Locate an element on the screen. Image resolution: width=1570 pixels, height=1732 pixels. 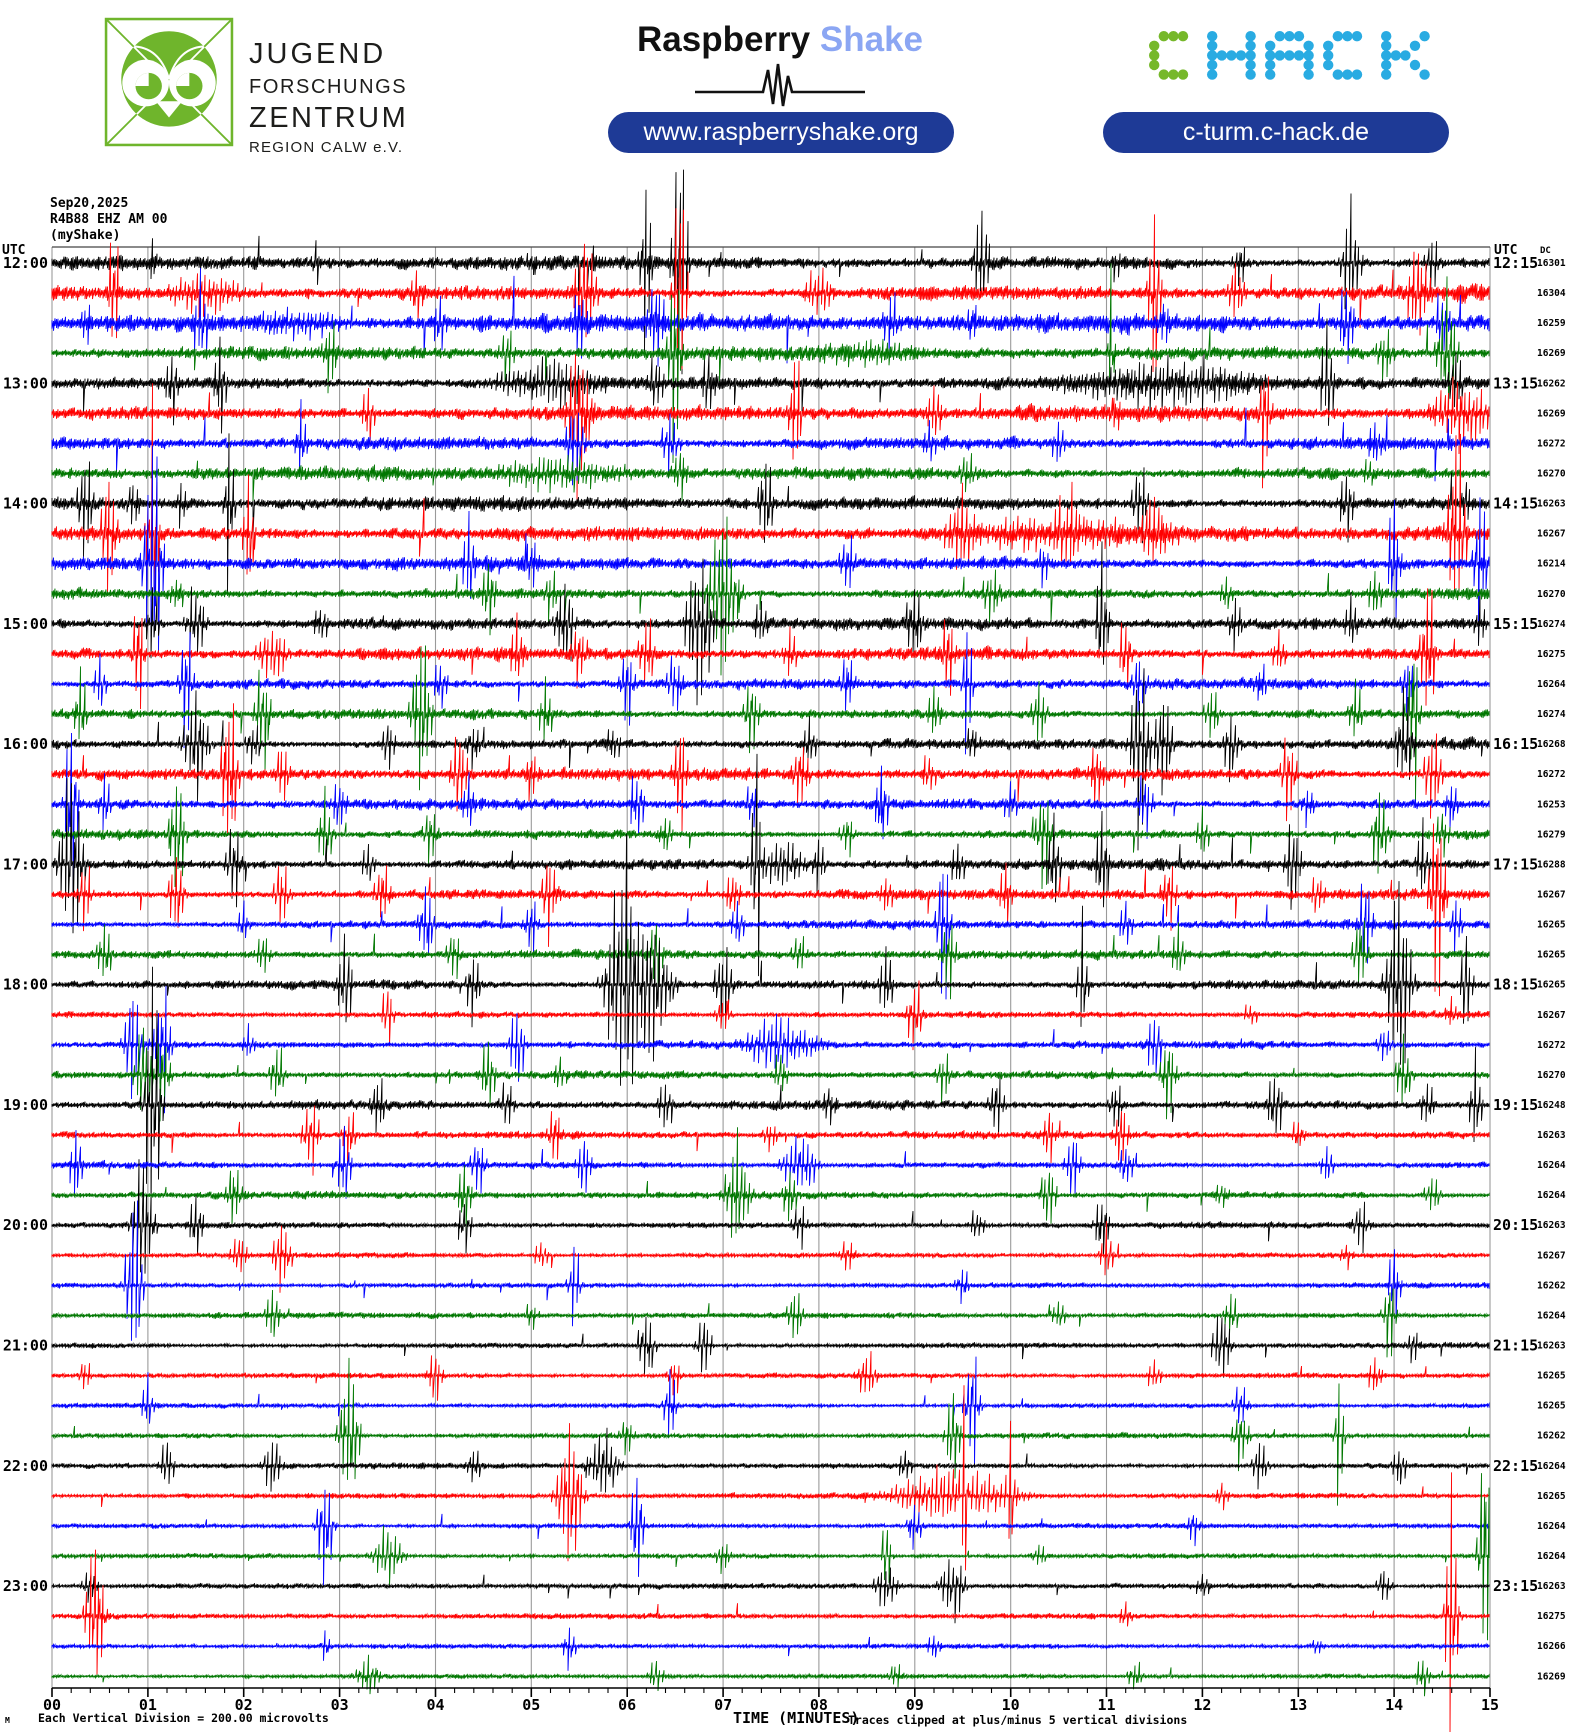
row-dc-value: 16266 is located at coordinates (1551, 1646).